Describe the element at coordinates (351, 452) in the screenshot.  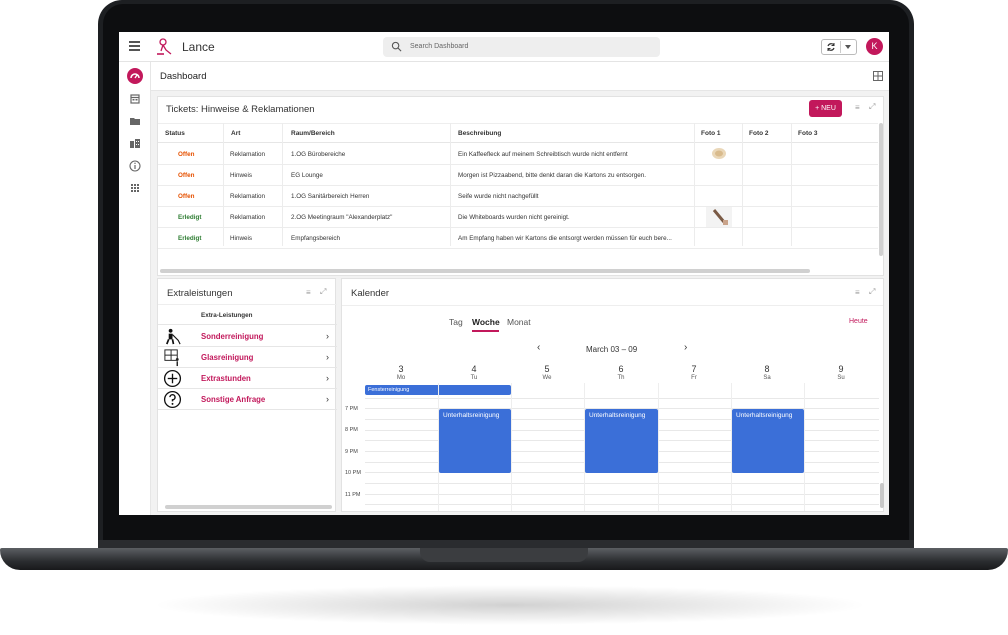
I see `time-label: 9 PM` at that location.